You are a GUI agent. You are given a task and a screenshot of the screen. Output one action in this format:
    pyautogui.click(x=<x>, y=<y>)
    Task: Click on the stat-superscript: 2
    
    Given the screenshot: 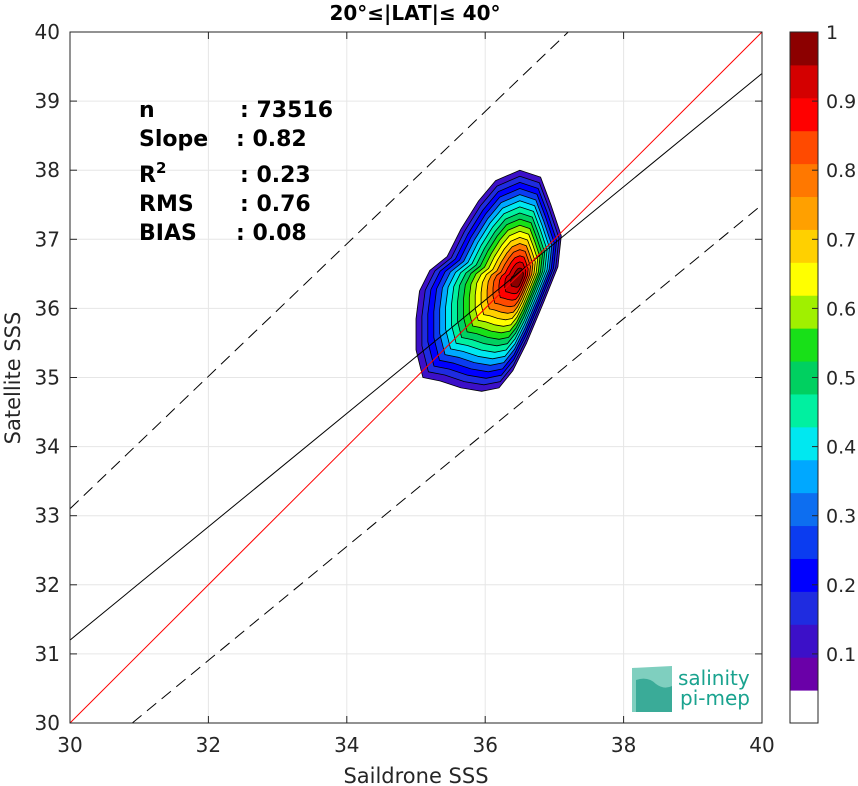 What is the action you would take?
    pyautogui.click(x=161, y=168)
    